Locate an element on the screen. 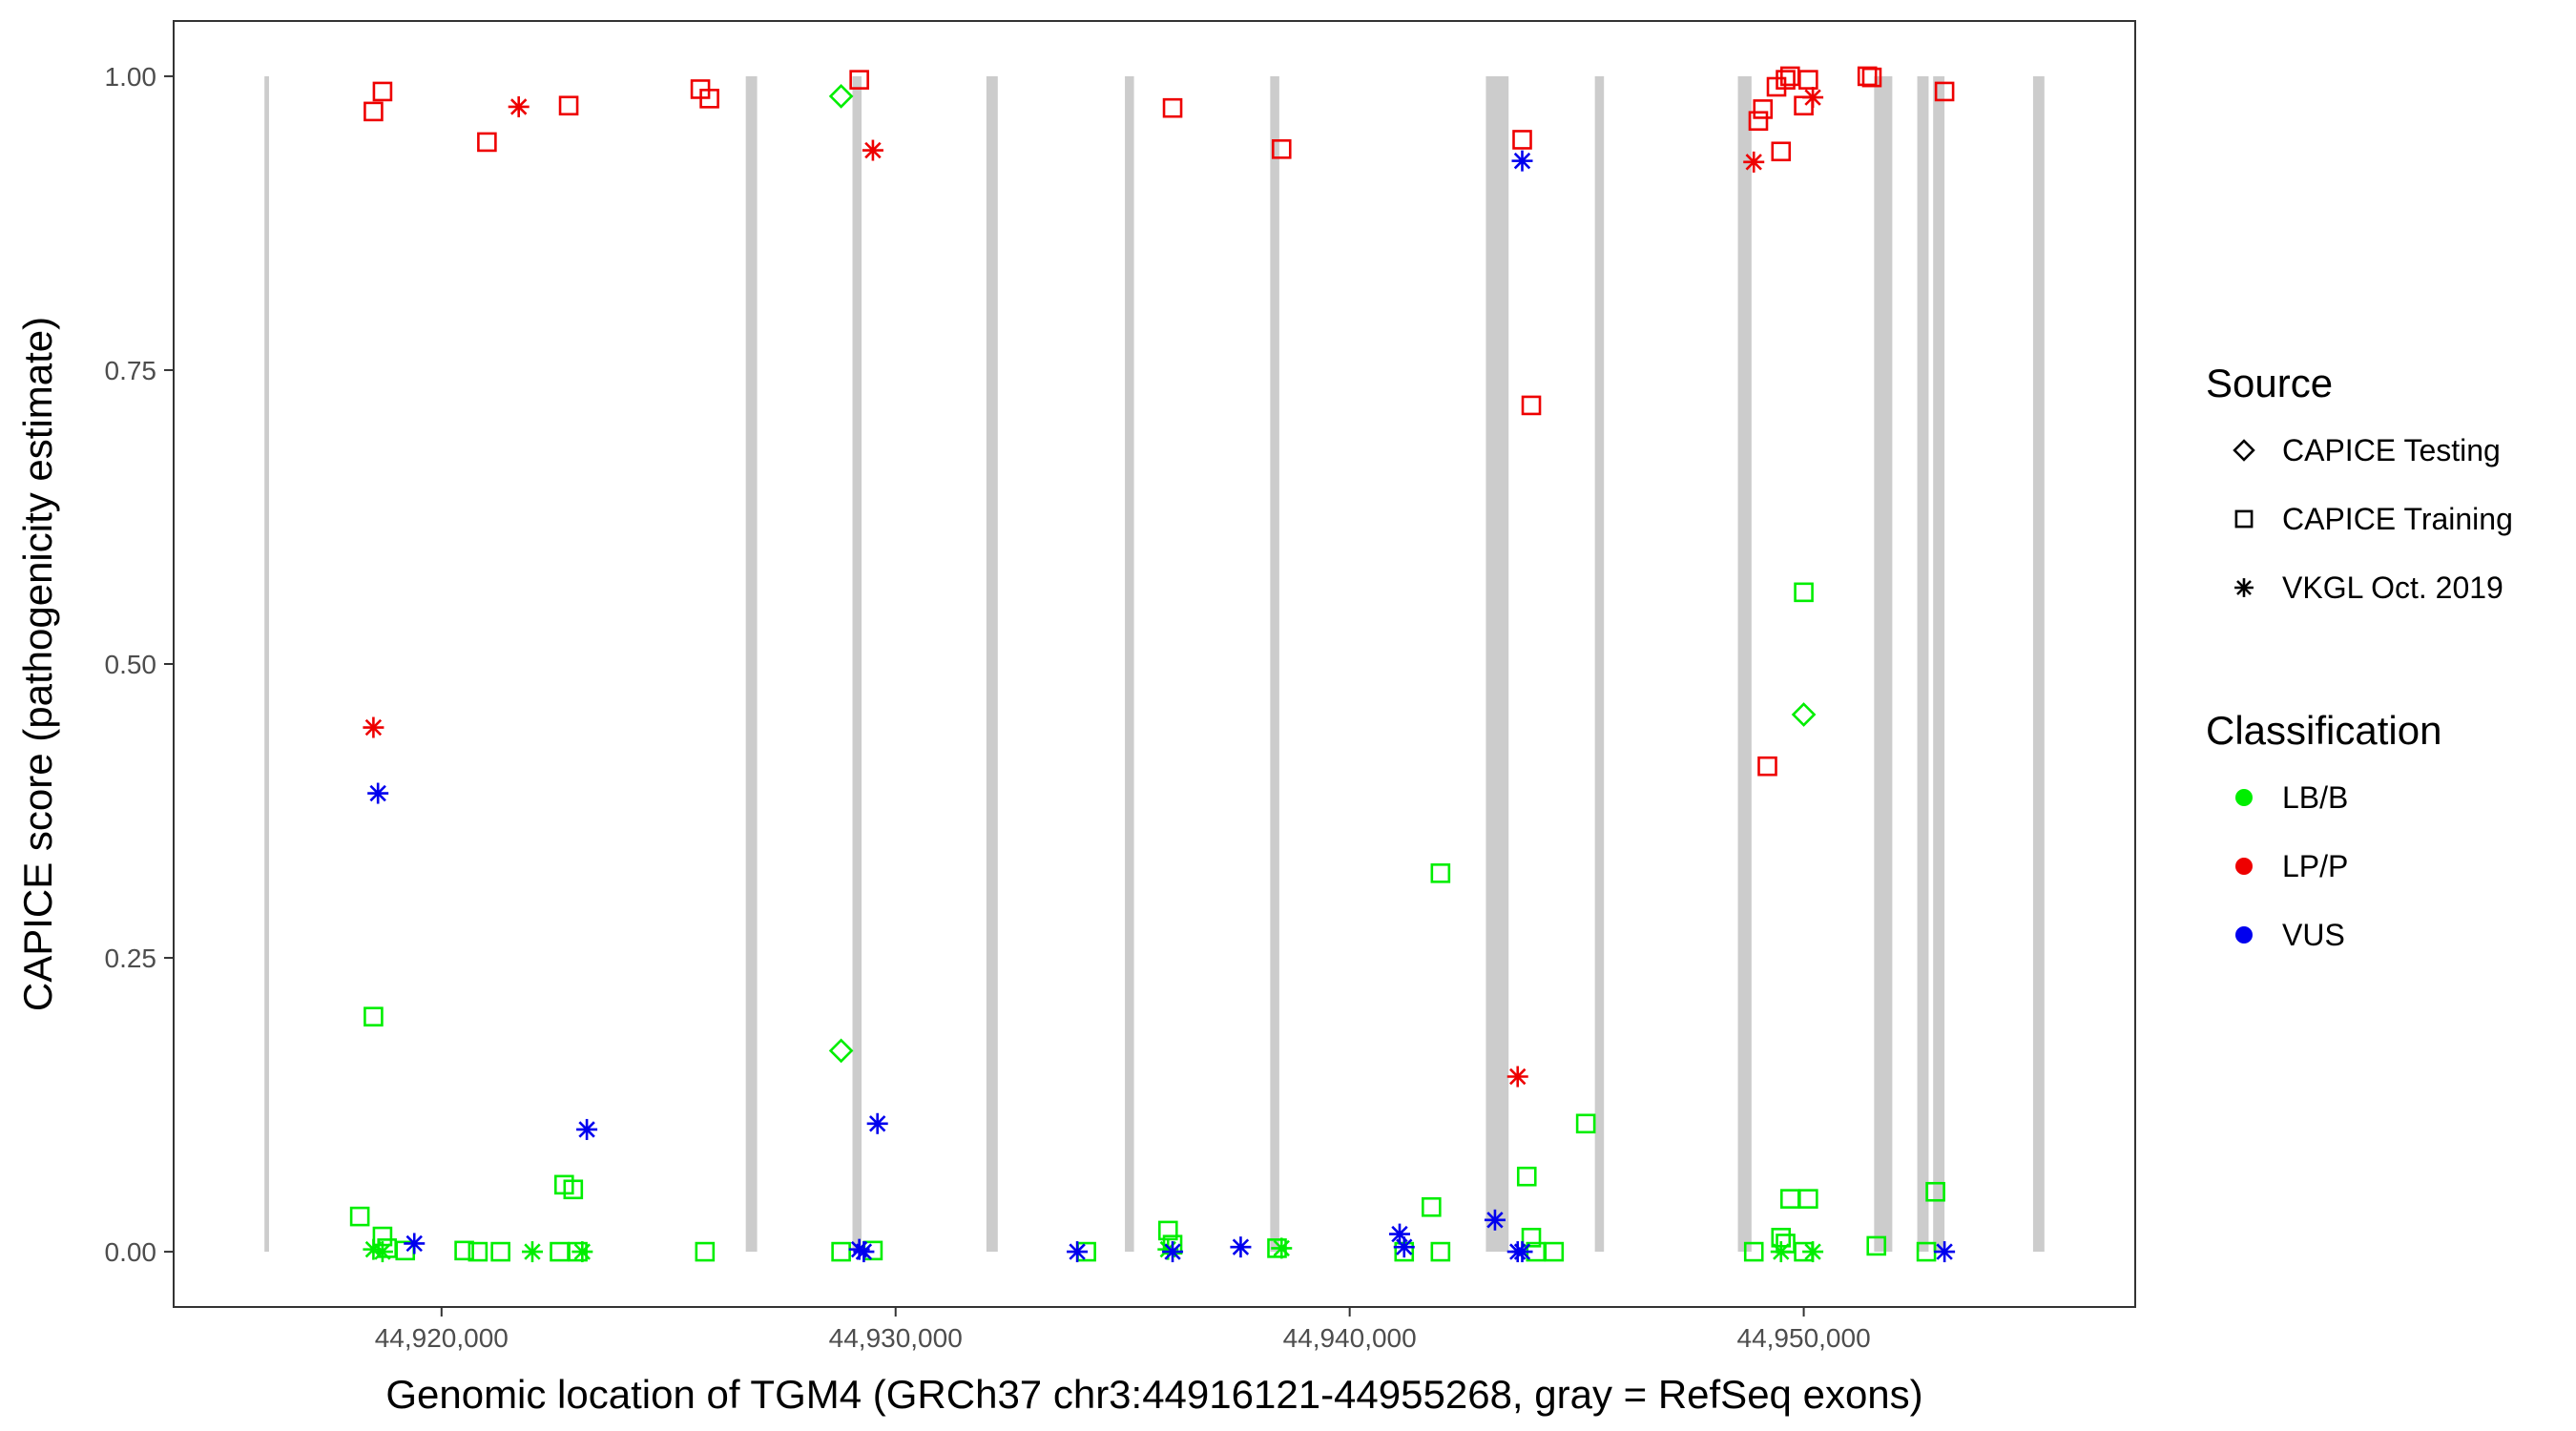 This screenshot has height=1431, width=2576. y-tick-label-4: 0.75 is located at coordinates (131, 370).